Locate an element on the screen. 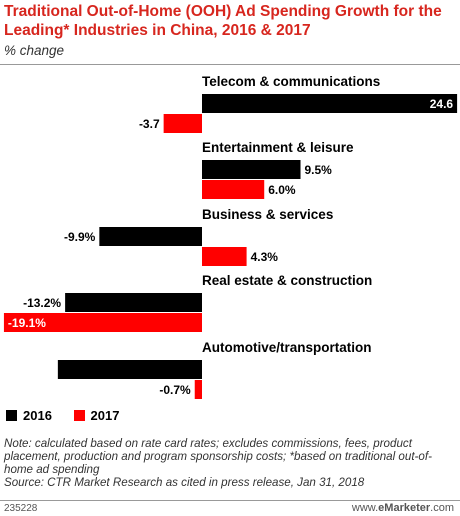 The width and height of the screenshot is (460, 516). legend-label-2017: 2017 is located at coordinates (105, 415).